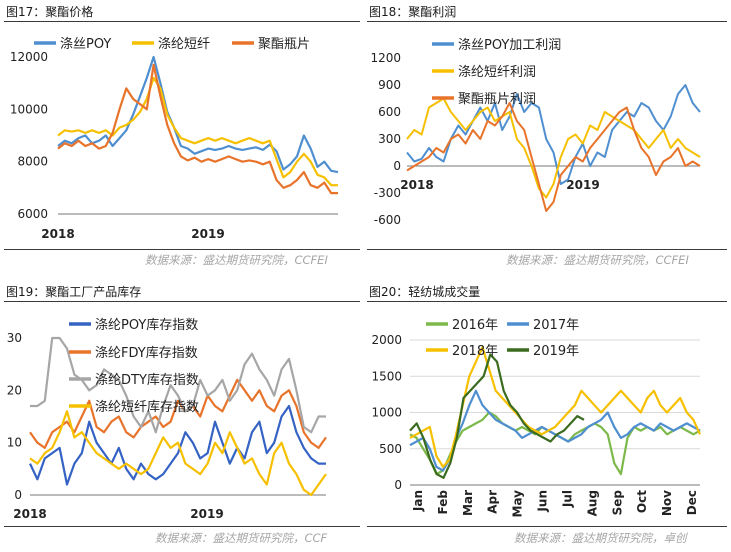 The image size is (731, 552). I want to click on data-source-17: 数据来源：盛达期货研究院，CCFEI, so click(236, 260).